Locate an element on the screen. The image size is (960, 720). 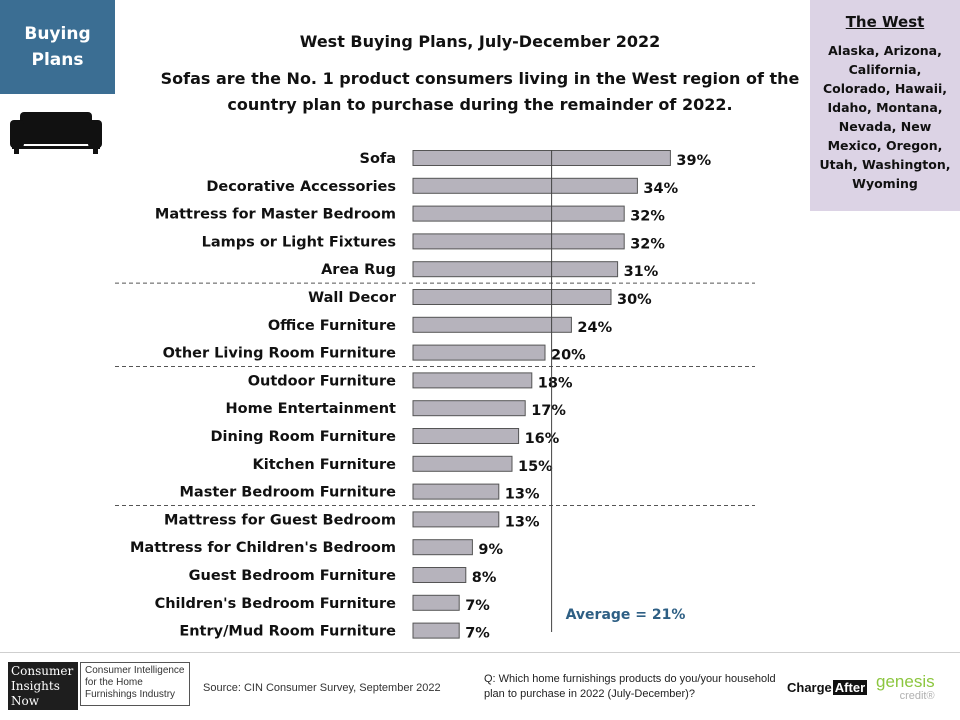
value-label: 18% is located at coordinates (555, 383).